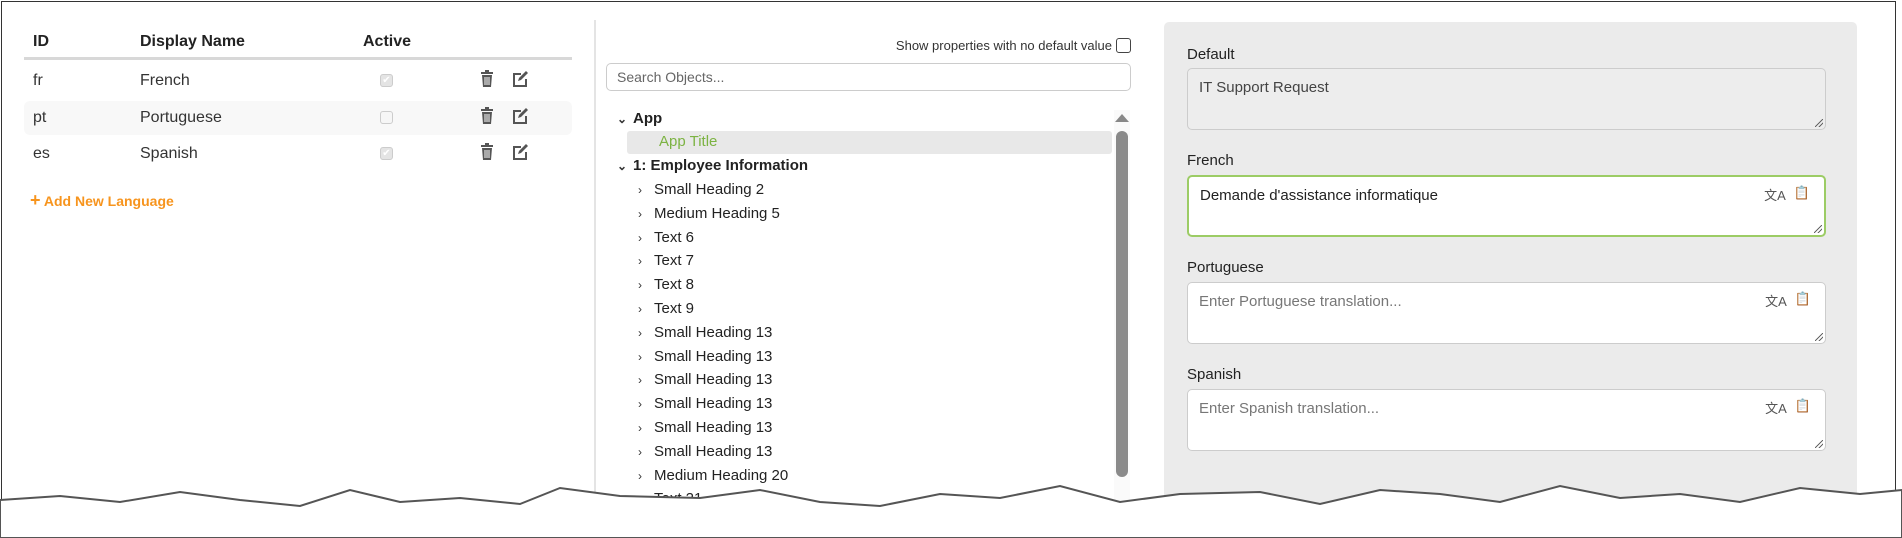  I want to click on french-textarea: Demande d'assistance informatique 文A 📋, so click(1506, 206).